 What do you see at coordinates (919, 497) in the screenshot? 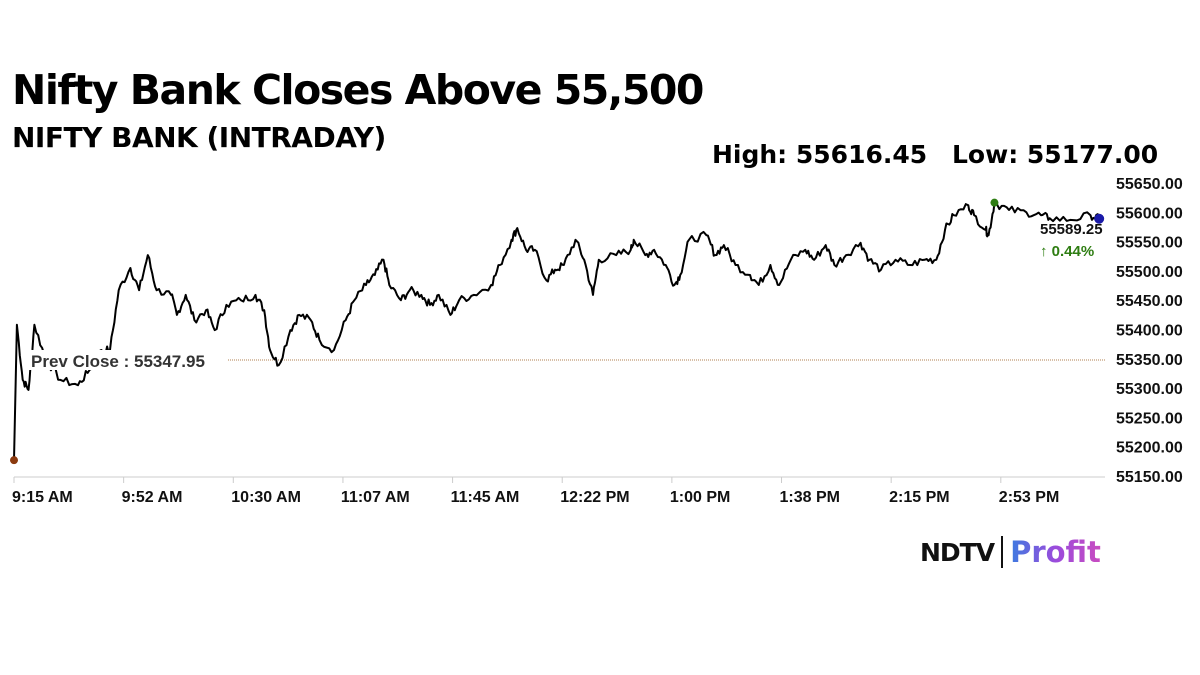
I see `x-tick-label: 2:15 PM` at bounding box center [919, 497].